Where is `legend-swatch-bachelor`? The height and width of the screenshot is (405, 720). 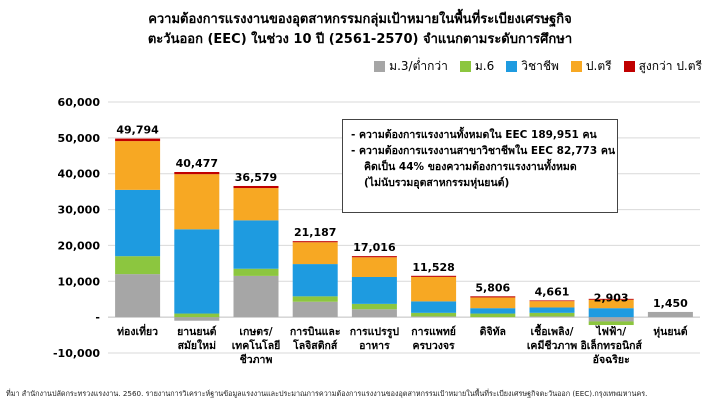
legend-swatch-bachelor is located at coordinates (576, 66).